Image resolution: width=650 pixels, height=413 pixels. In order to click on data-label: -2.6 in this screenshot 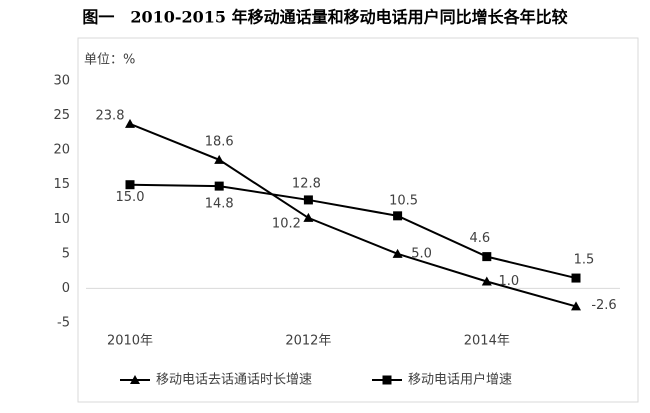, I will do `click(603, 305)`.